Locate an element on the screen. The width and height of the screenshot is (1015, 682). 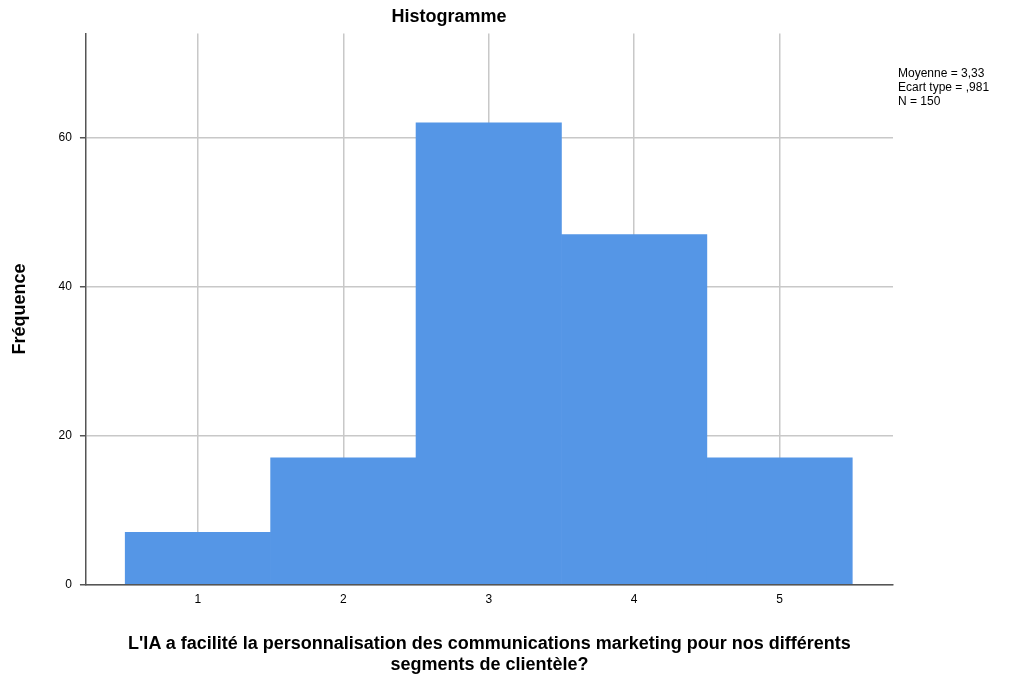
y-axis-title: Fréquence is located at coordinates (18, 309).